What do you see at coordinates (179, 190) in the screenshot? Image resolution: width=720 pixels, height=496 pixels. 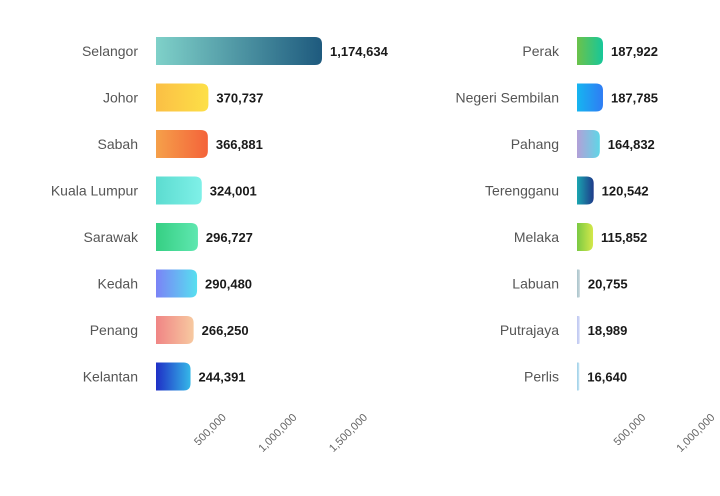 I see `bar-kuala-lumpur` at bounding box center [179, 190].